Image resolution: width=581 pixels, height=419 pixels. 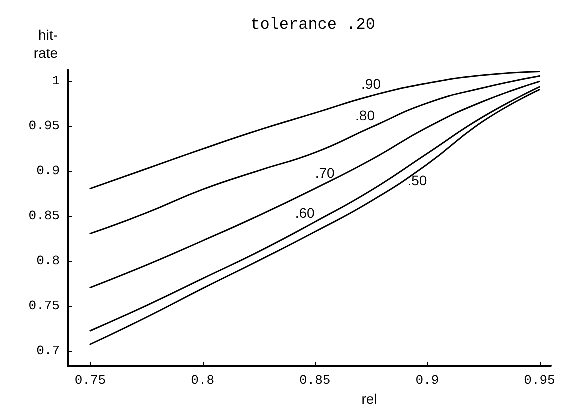 I want to click on y-tick-label: 0.95, so click(x=44, y=126).